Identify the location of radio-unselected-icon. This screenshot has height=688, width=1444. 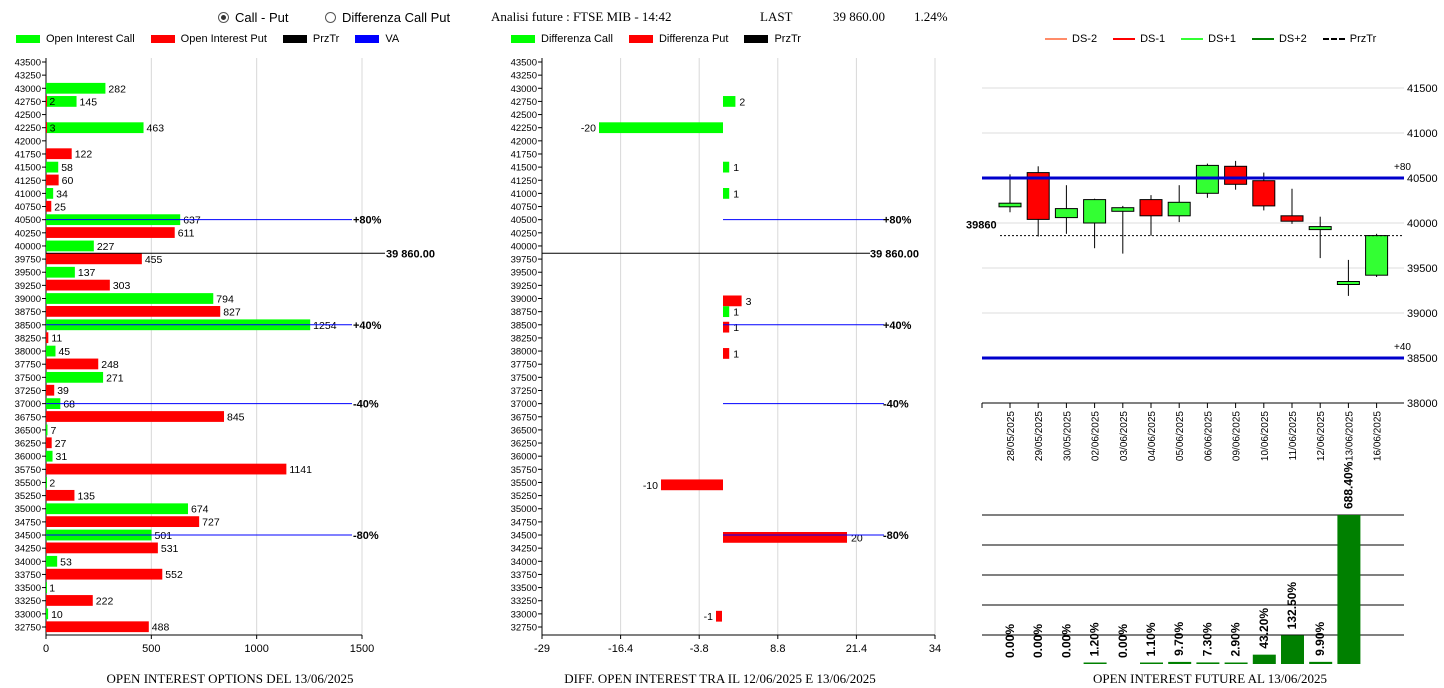
(330, 17).